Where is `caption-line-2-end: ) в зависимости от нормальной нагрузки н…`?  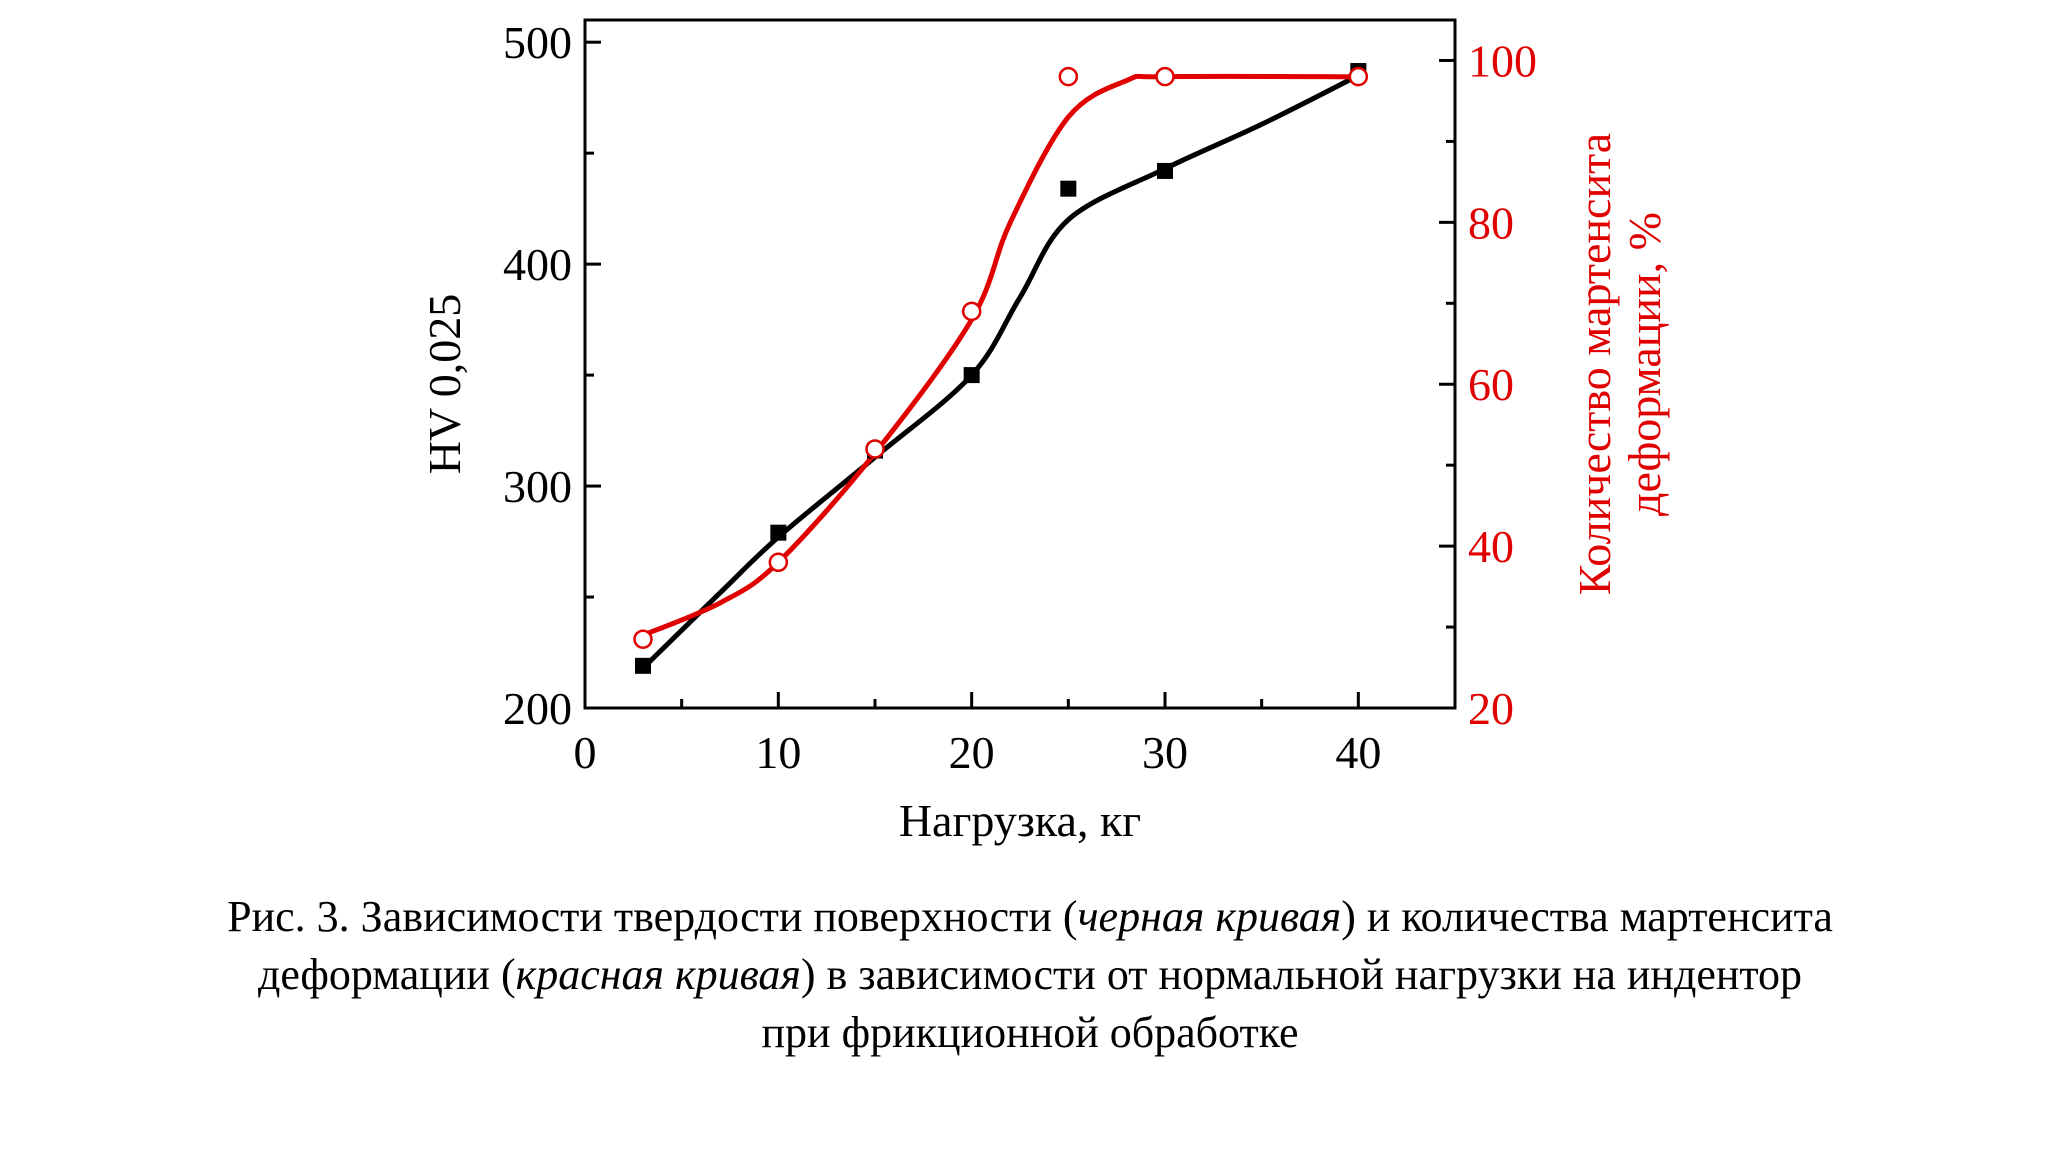 caption-line-2-end: ) в зависимости от нормальной нагрузки н… is located at coordinates (1301, 974).